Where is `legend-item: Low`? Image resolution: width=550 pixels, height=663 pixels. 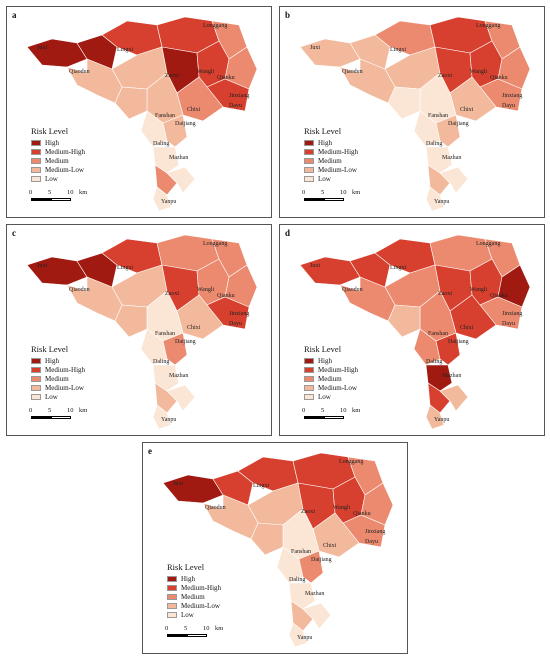
legend-item: Low is located at coordinates (194, 614).